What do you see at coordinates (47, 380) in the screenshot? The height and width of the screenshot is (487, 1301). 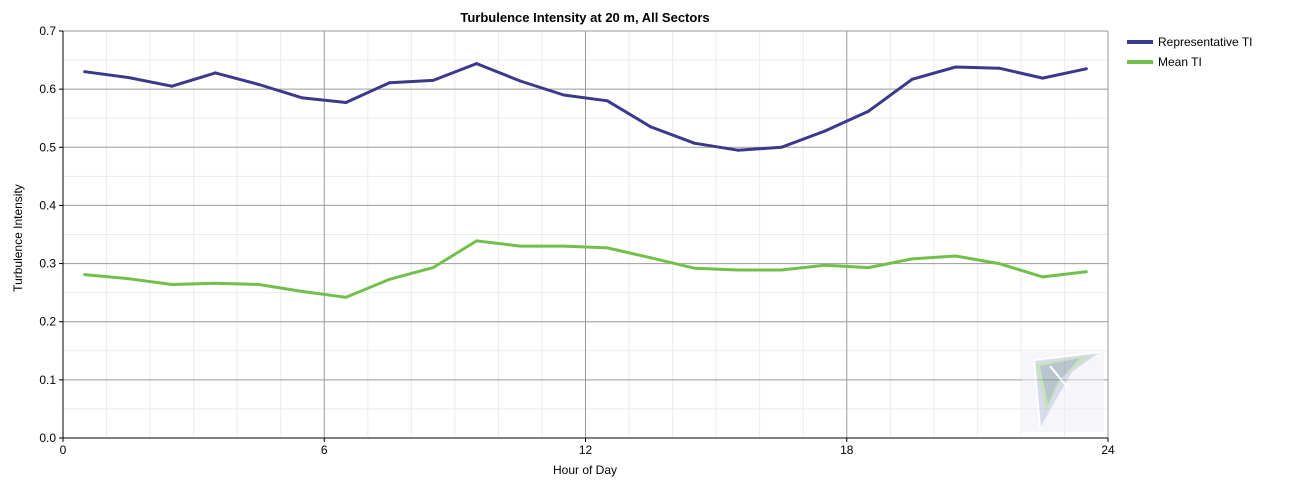 I see `y-tick-label: 0.1` at bounding box center [47, 380].